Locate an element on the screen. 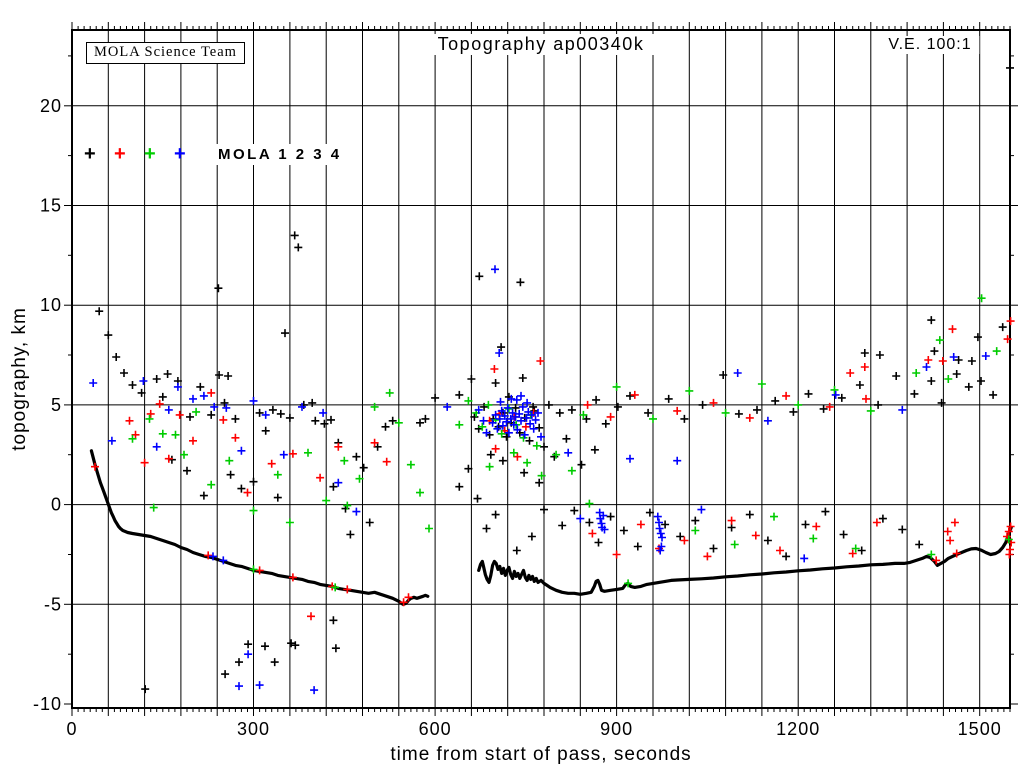 The height and width of the screenshot is (768, 1024). legend-markers: + + + + is located at coordinates (144, 154).